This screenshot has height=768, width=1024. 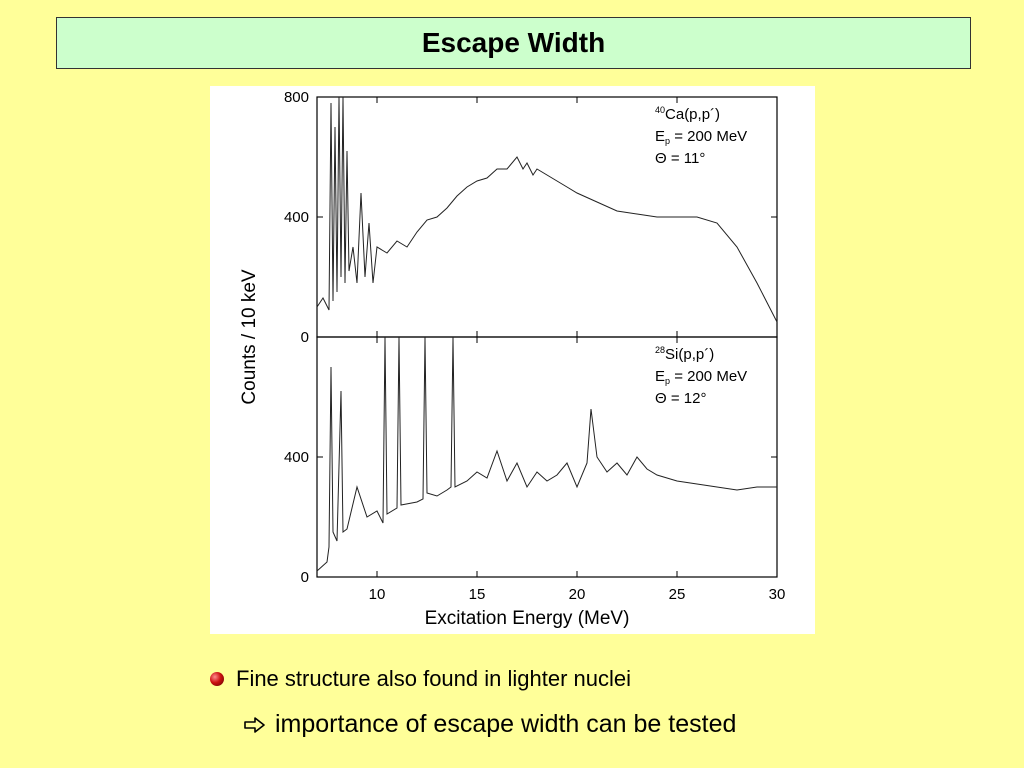 I want to click on angle-label: Θ = 11°, so click(x=680, y=158).